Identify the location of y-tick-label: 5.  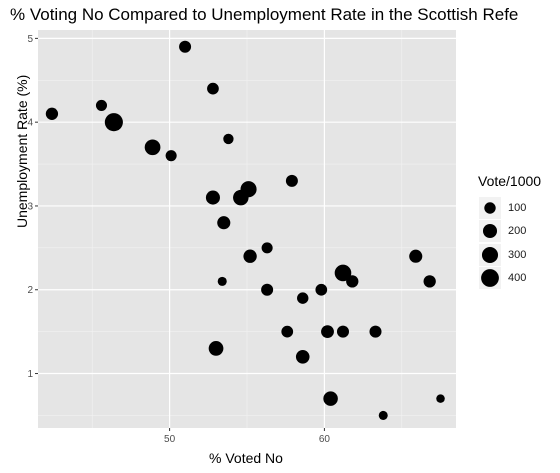
(30, 39).